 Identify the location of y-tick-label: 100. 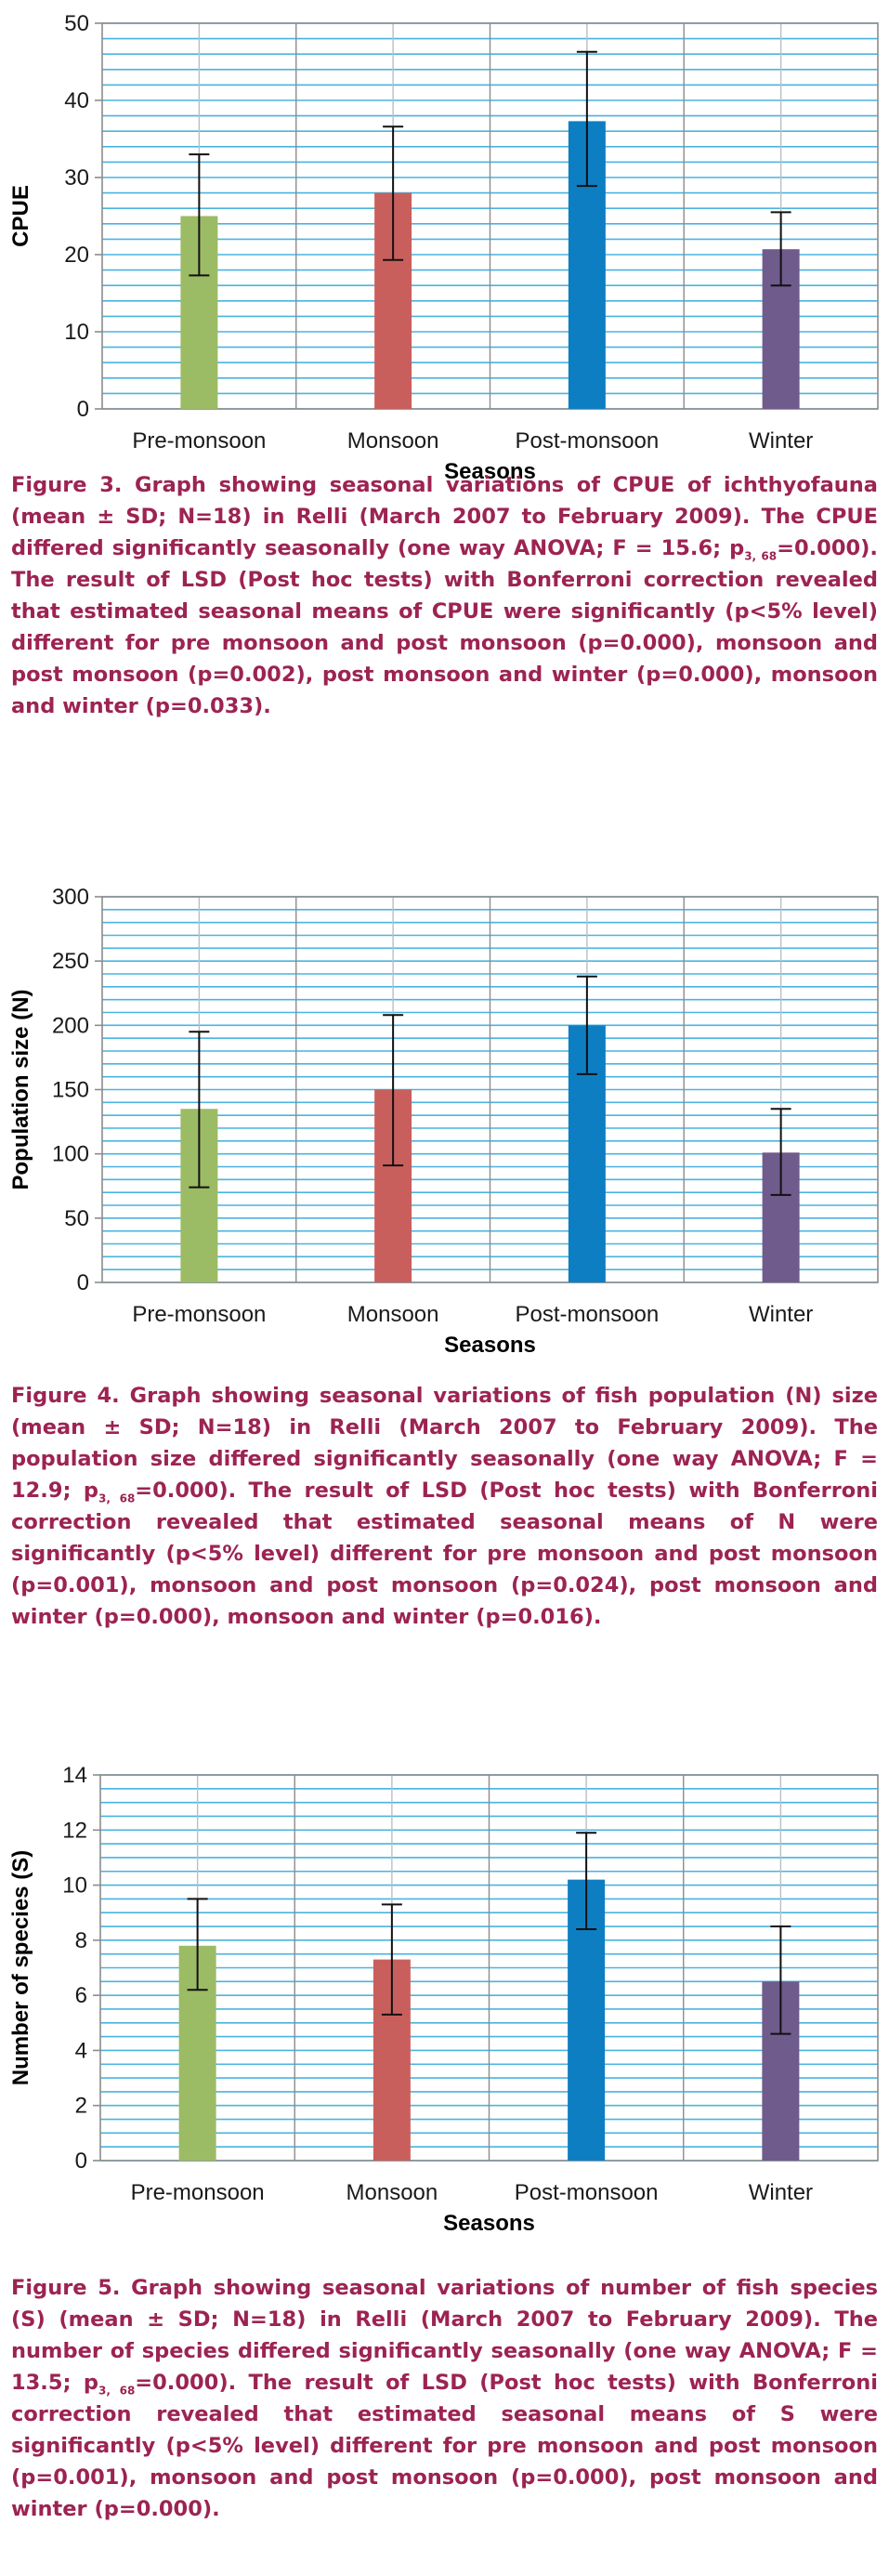
(70, 1154).